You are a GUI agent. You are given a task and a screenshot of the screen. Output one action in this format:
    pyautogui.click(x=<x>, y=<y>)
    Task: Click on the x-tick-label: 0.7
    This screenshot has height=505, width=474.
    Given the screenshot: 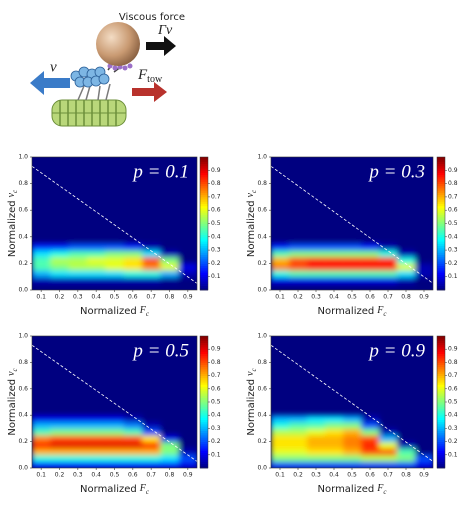 What is the action you would take?
    pyautogui.click(x=151, y=297)
    